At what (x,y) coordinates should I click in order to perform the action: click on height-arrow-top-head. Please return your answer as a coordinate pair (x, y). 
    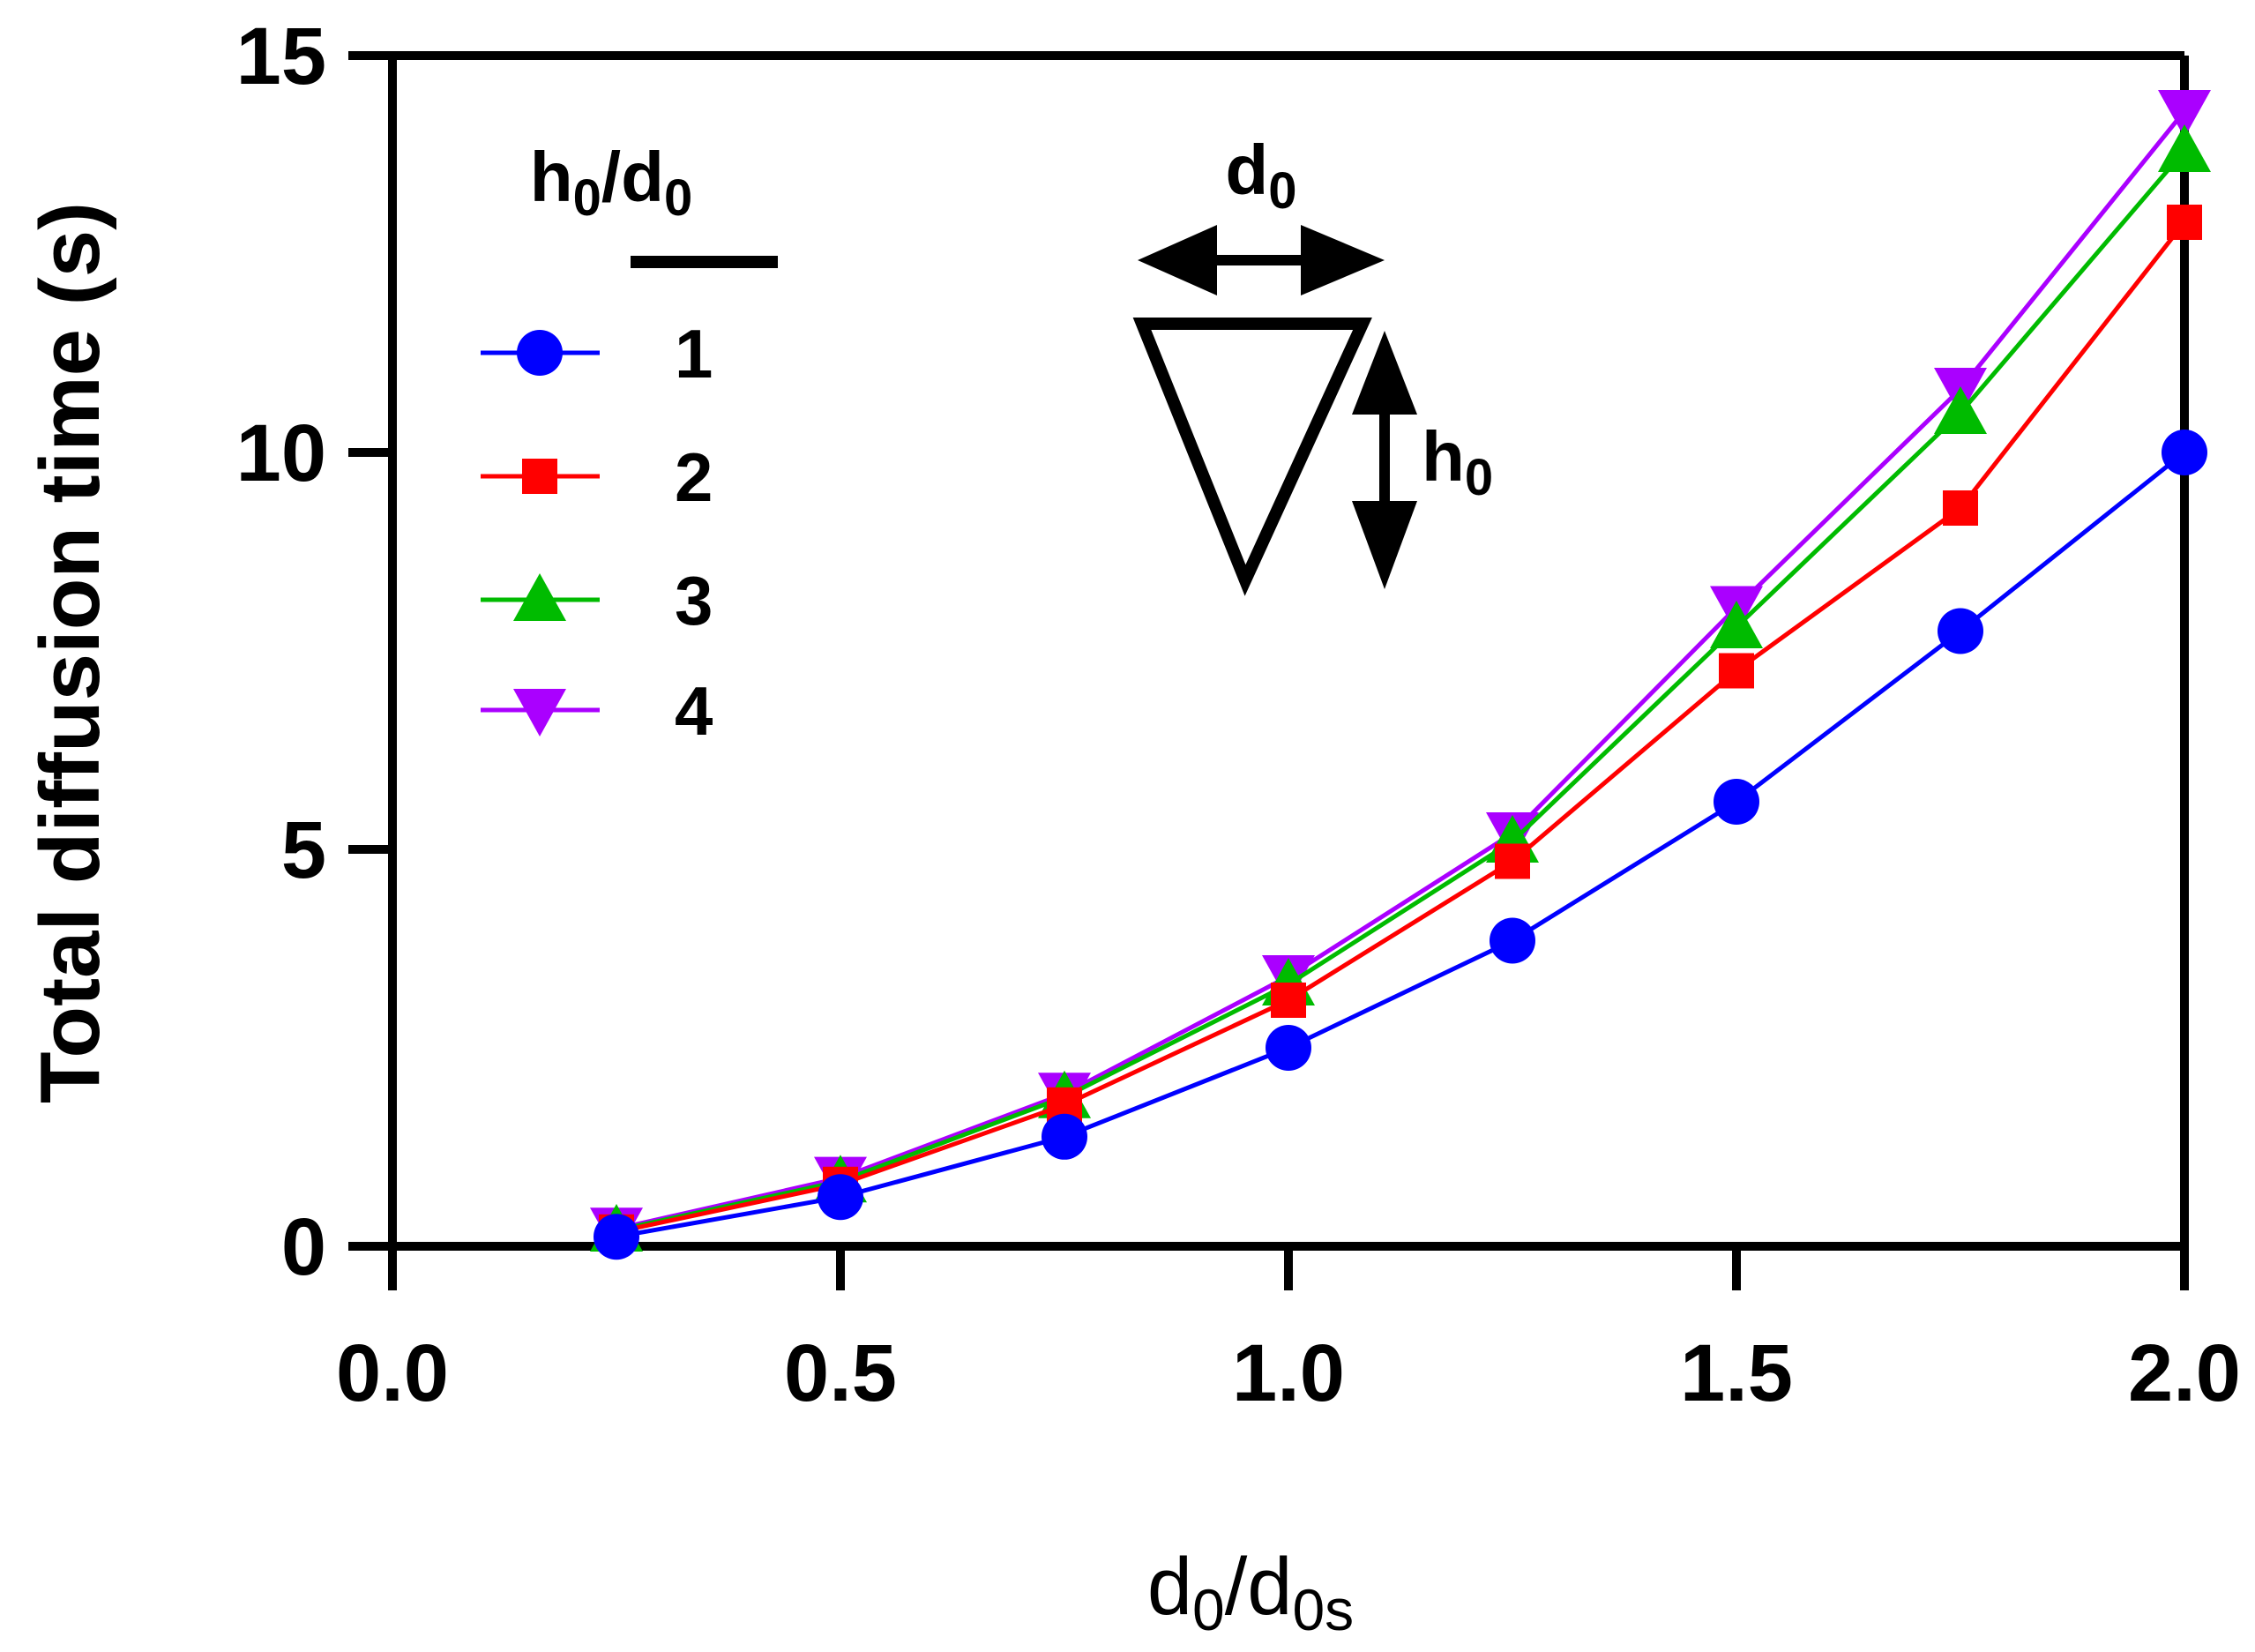
    Looking at the image, I should click on (1384, 373).